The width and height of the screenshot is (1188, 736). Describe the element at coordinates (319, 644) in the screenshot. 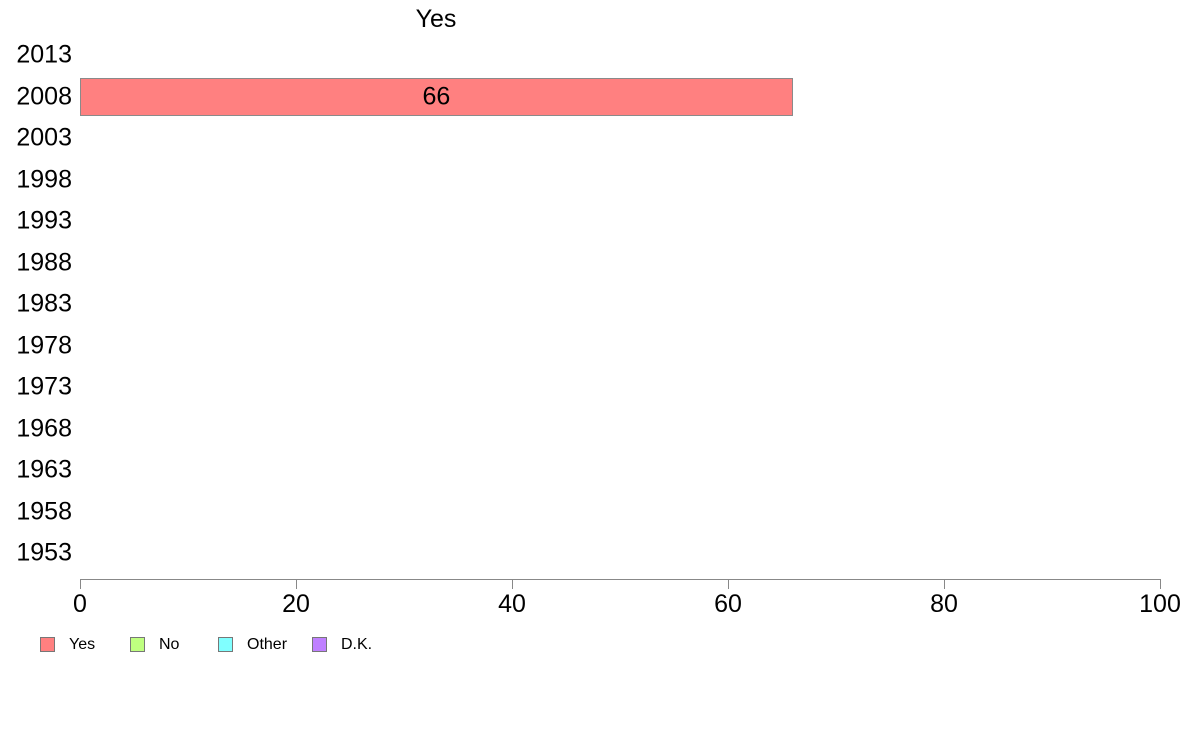

I see `legend-swatch-dk` at that location.